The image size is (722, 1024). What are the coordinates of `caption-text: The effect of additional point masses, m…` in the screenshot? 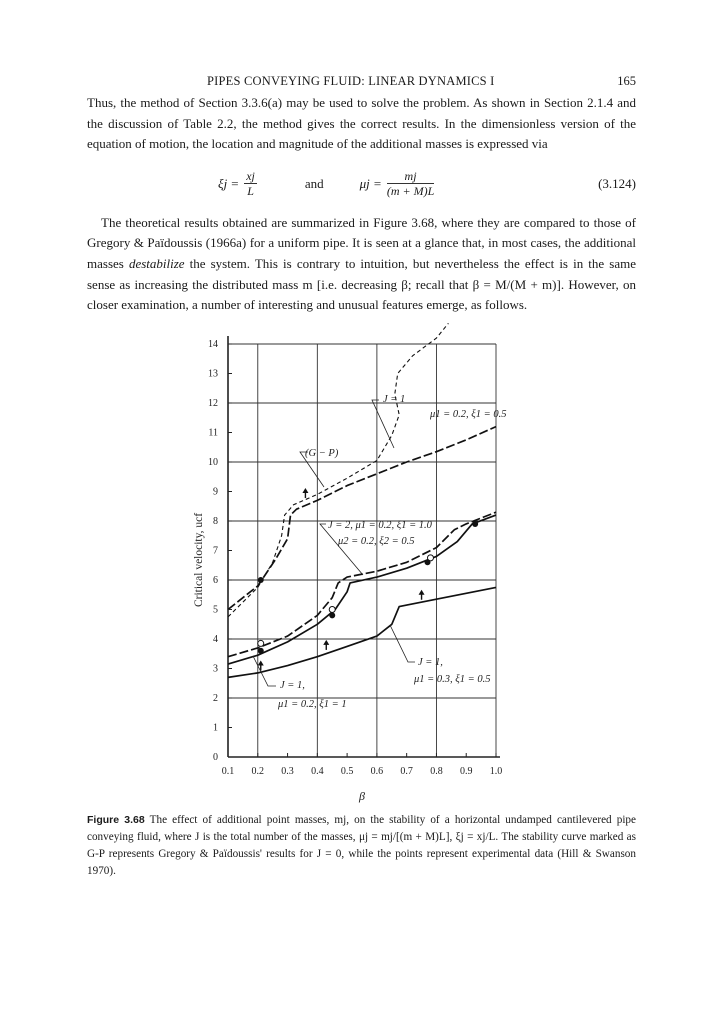 It's located at (361, 845).